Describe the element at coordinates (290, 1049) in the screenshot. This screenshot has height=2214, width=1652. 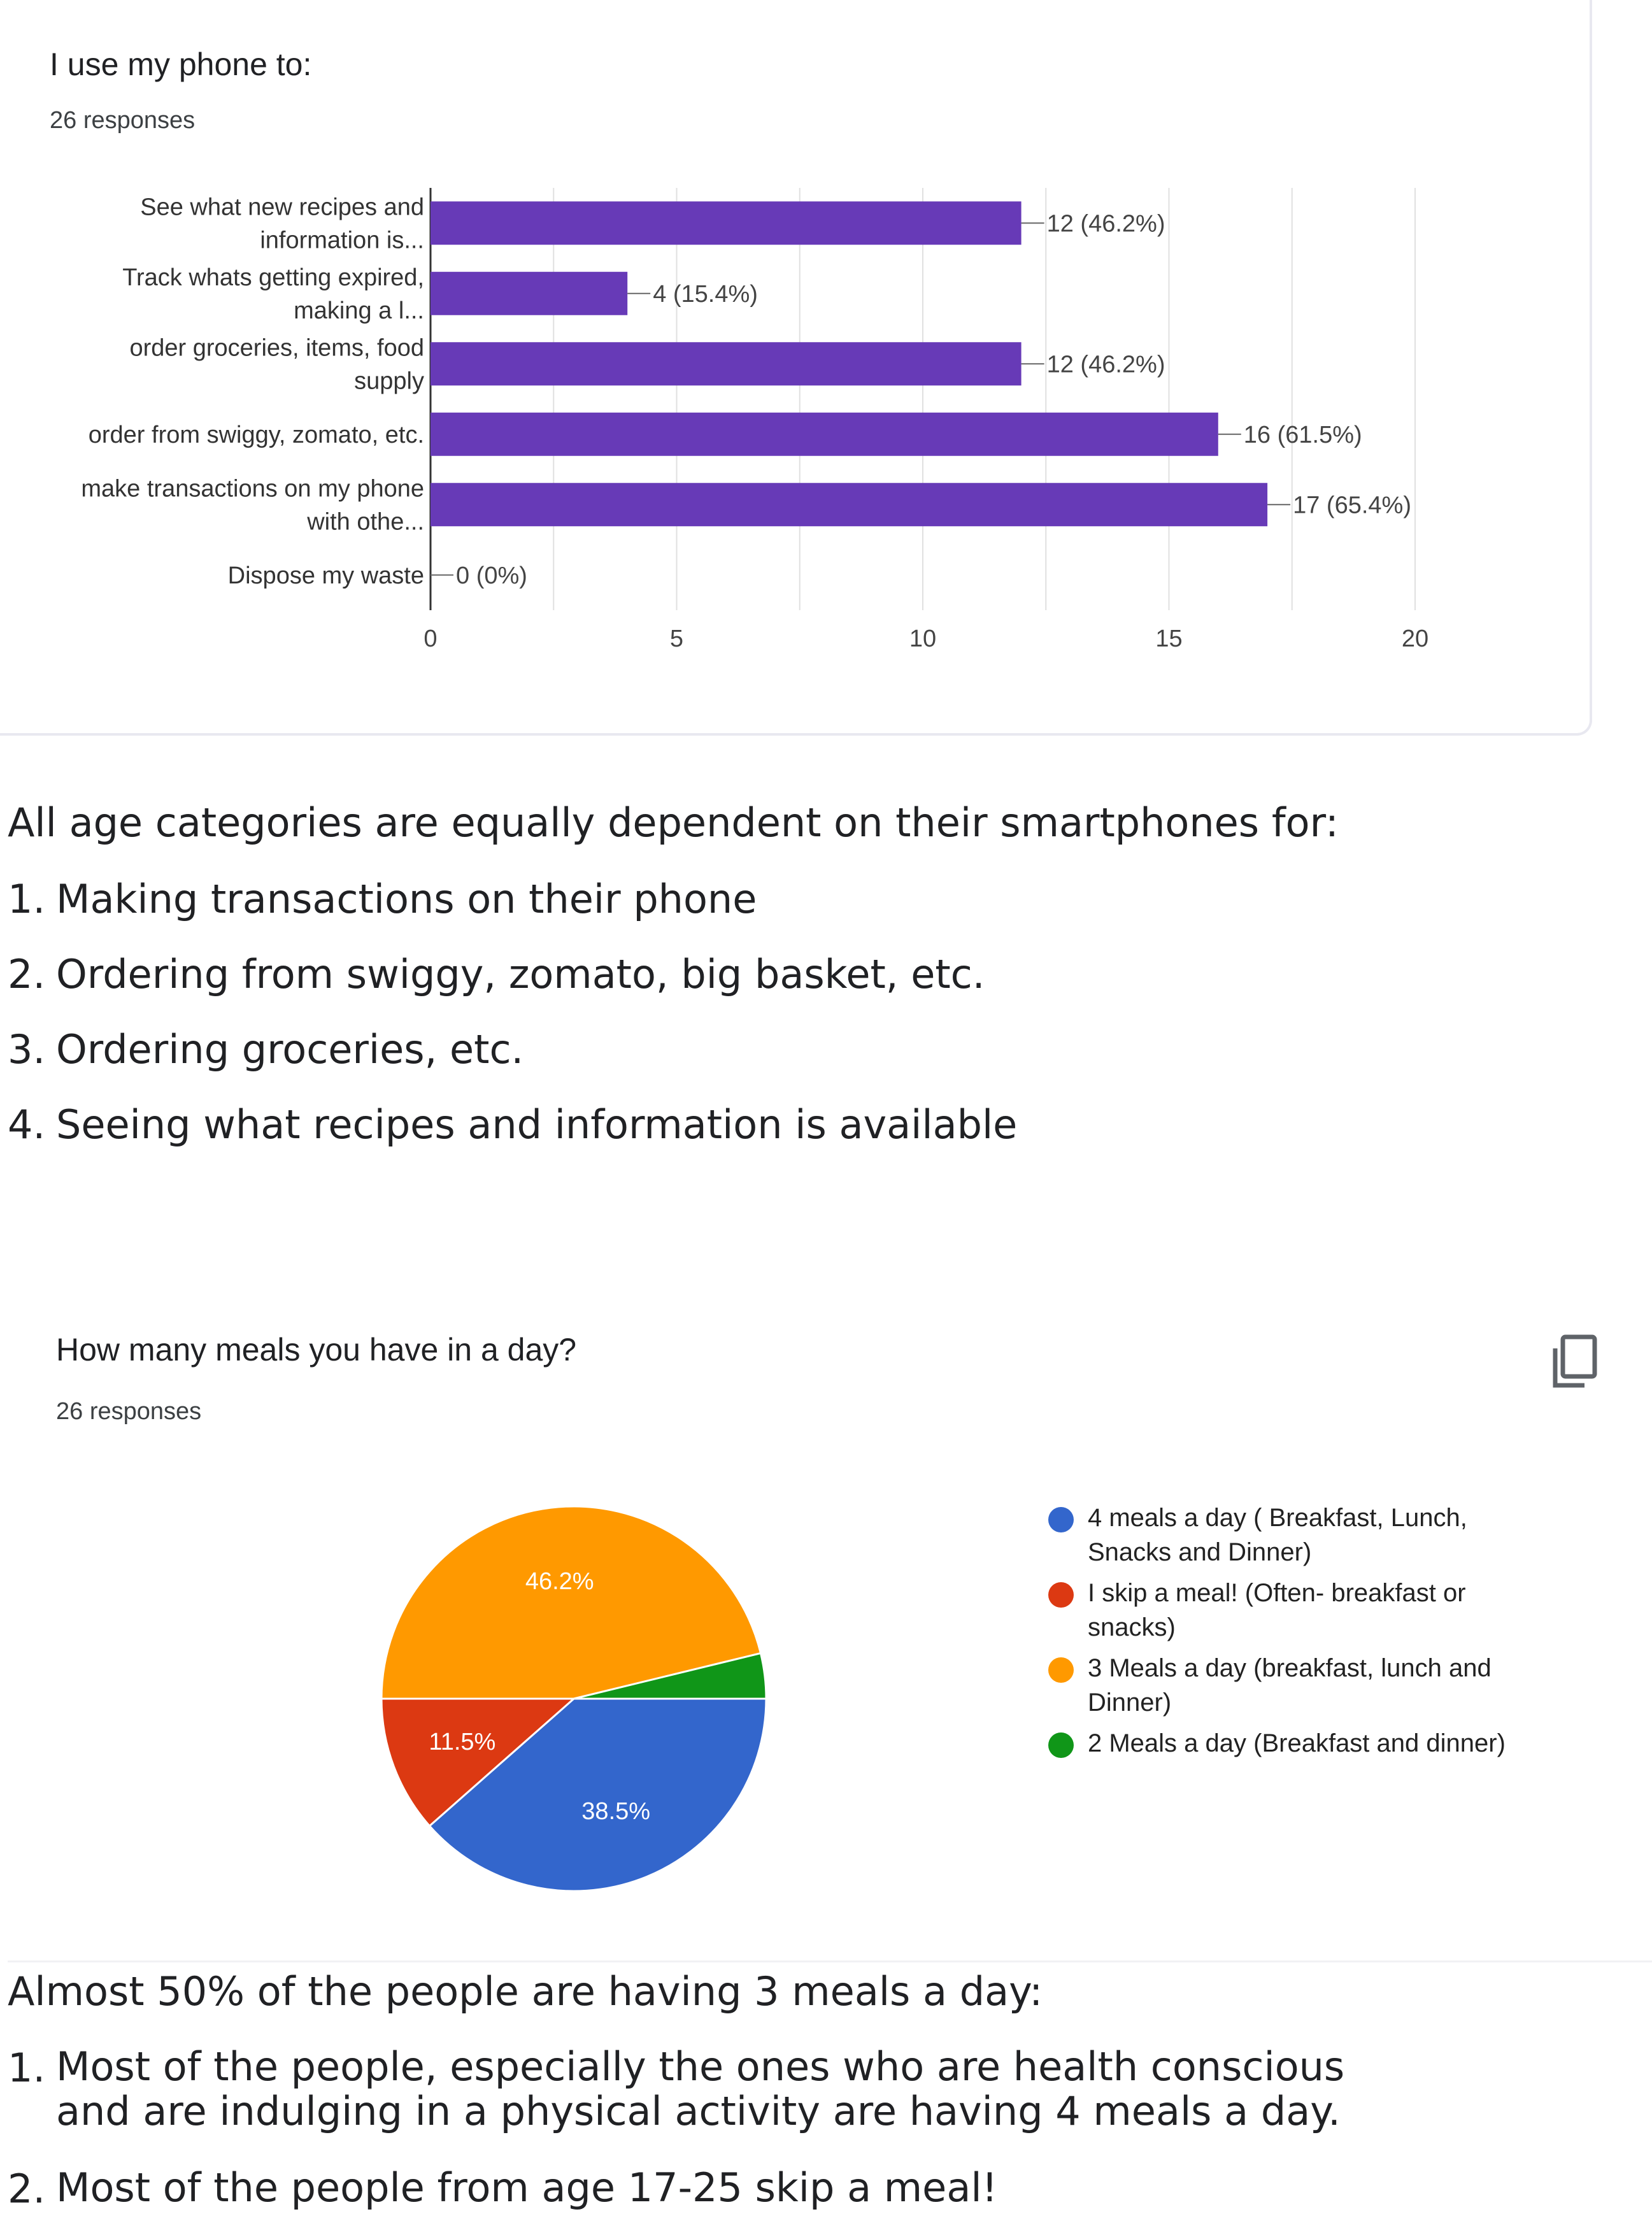
I see `list-item-text: Ordering groceries, etc.` at that location.